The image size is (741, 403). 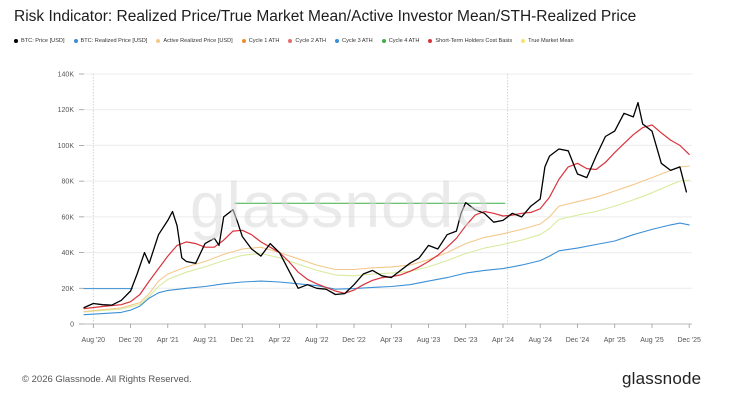 I want to click on glassnode-logo: glassnode, so click(x=662, y=378).